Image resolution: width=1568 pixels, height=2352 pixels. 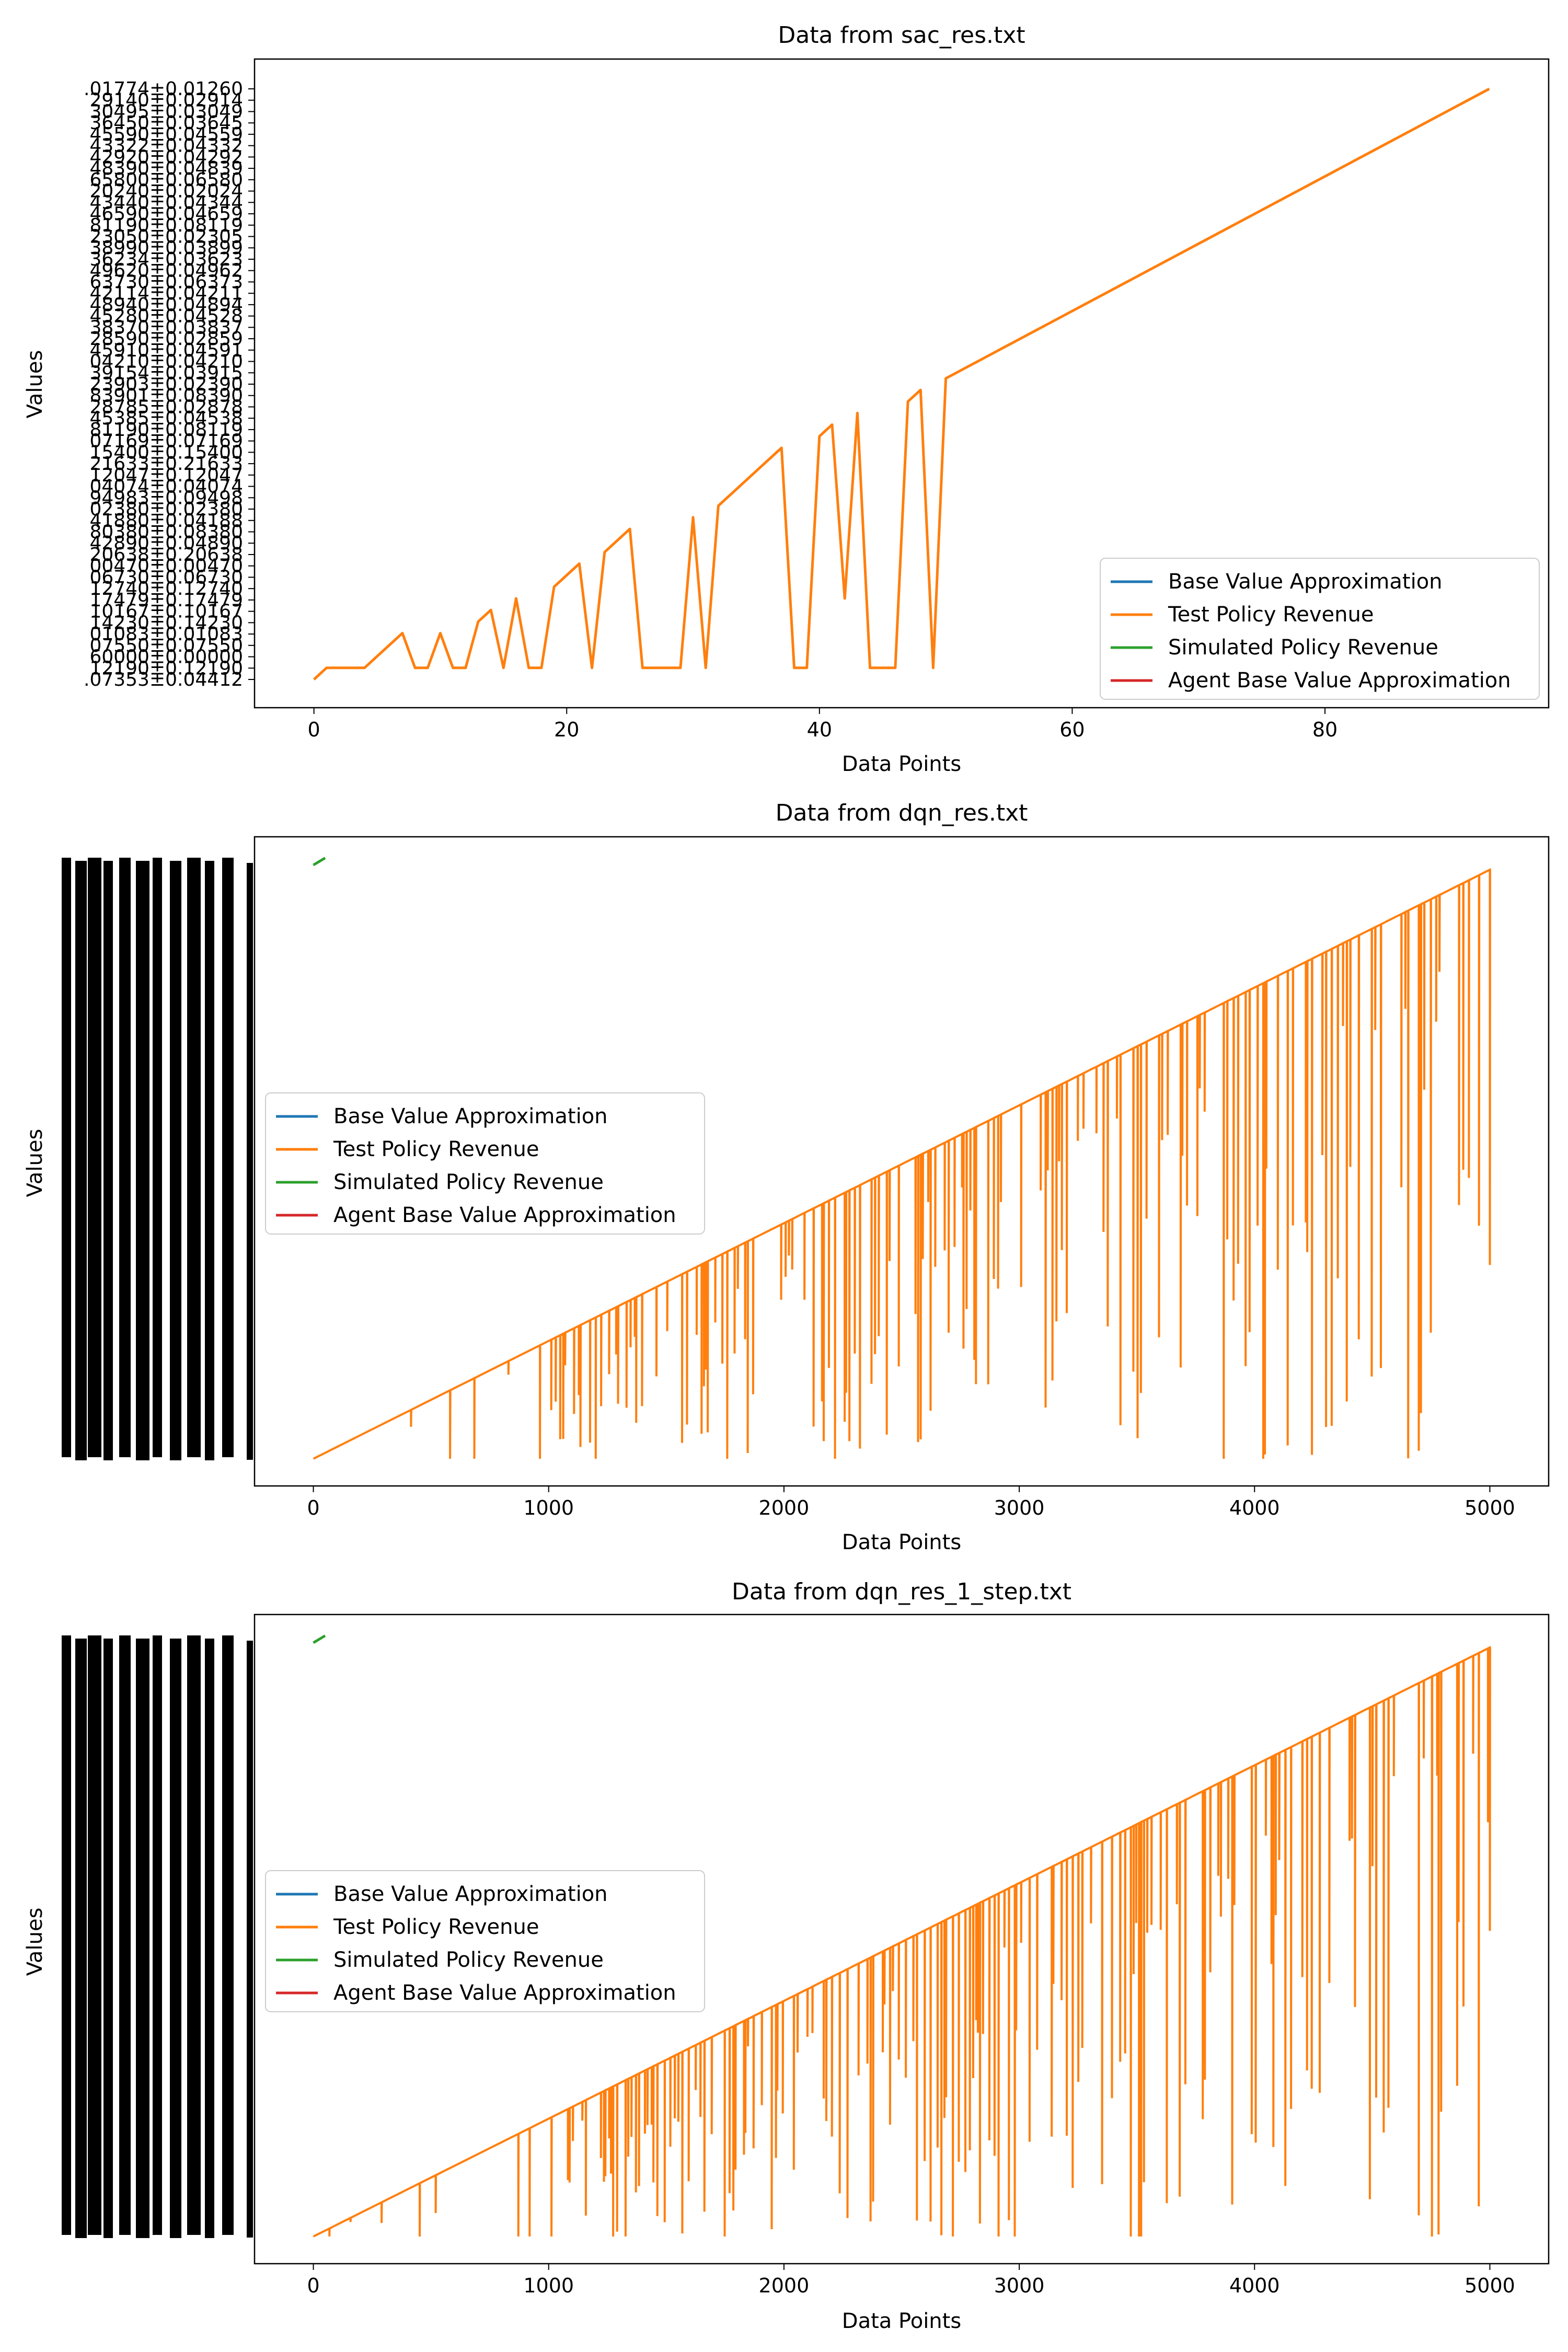 What do you see at coordinates (166, 464) in the screenshot?
I see `y-tick-label: 21633±0.21633` at bounding box center [166, 464].